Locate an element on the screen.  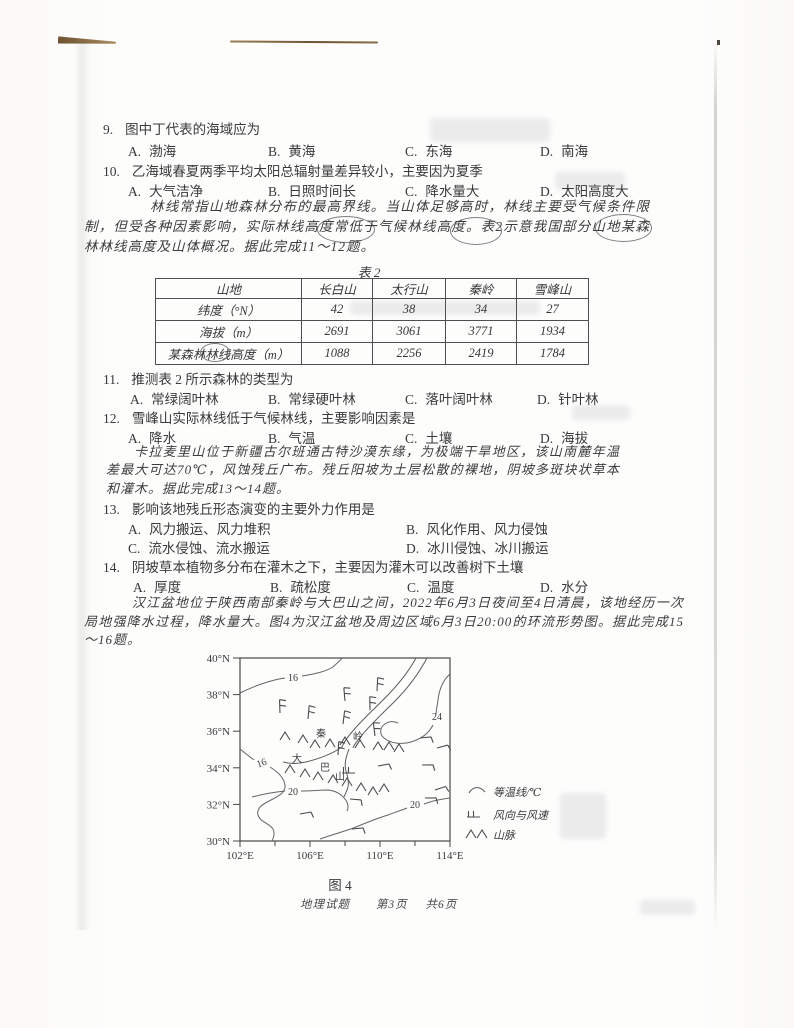
option-b: B. 常绿硬叶林 is located at coordinates (312, 399).